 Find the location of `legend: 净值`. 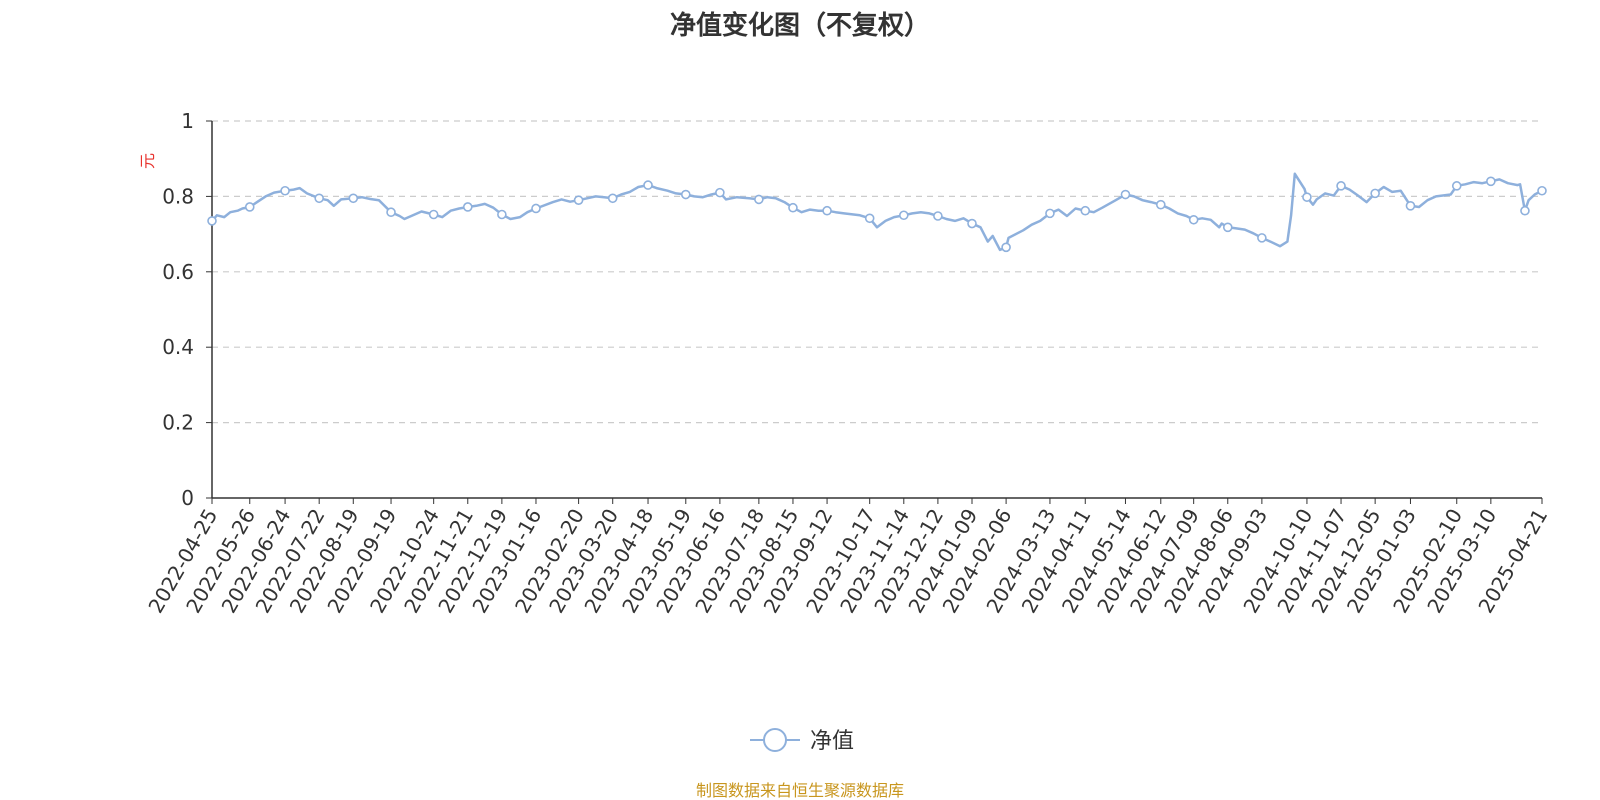

legend: 净值 is located at coordinates (802, 741).